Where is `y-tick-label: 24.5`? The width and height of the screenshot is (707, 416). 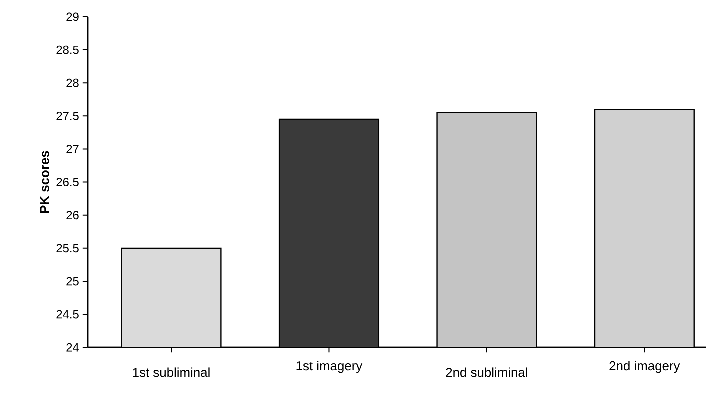 y-tick-label: 24.5 is located at coordinates (67, 314).